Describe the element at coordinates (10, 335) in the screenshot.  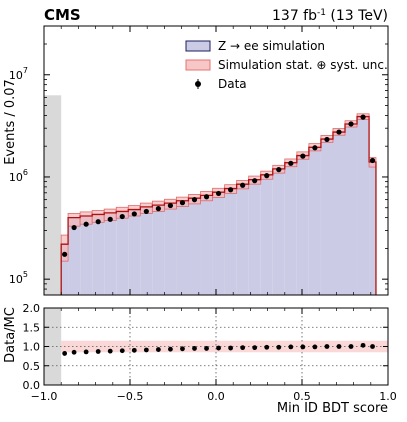
I see `ratio-y-axis-label: Data/MC` at that location.